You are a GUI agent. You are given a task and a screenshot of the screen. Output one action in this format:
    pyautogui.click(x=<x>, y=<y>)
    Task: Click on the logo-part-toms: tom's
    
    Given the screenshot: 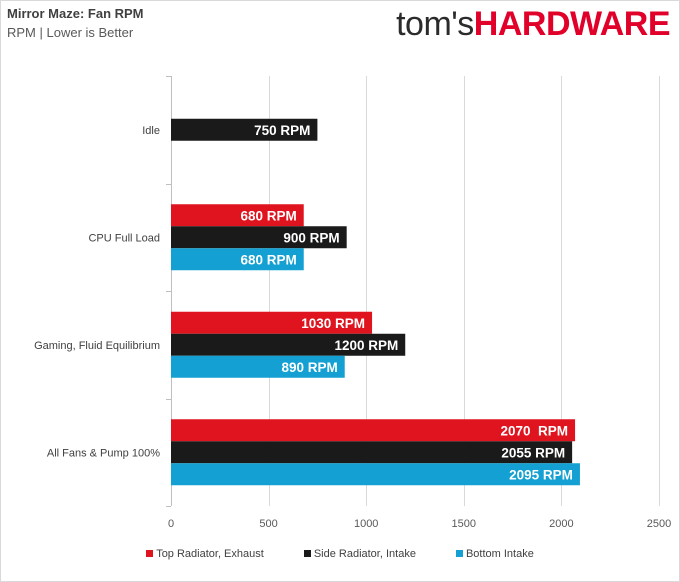 What is the action you would take?
    pyautogui.click(x=435, y=24)
    